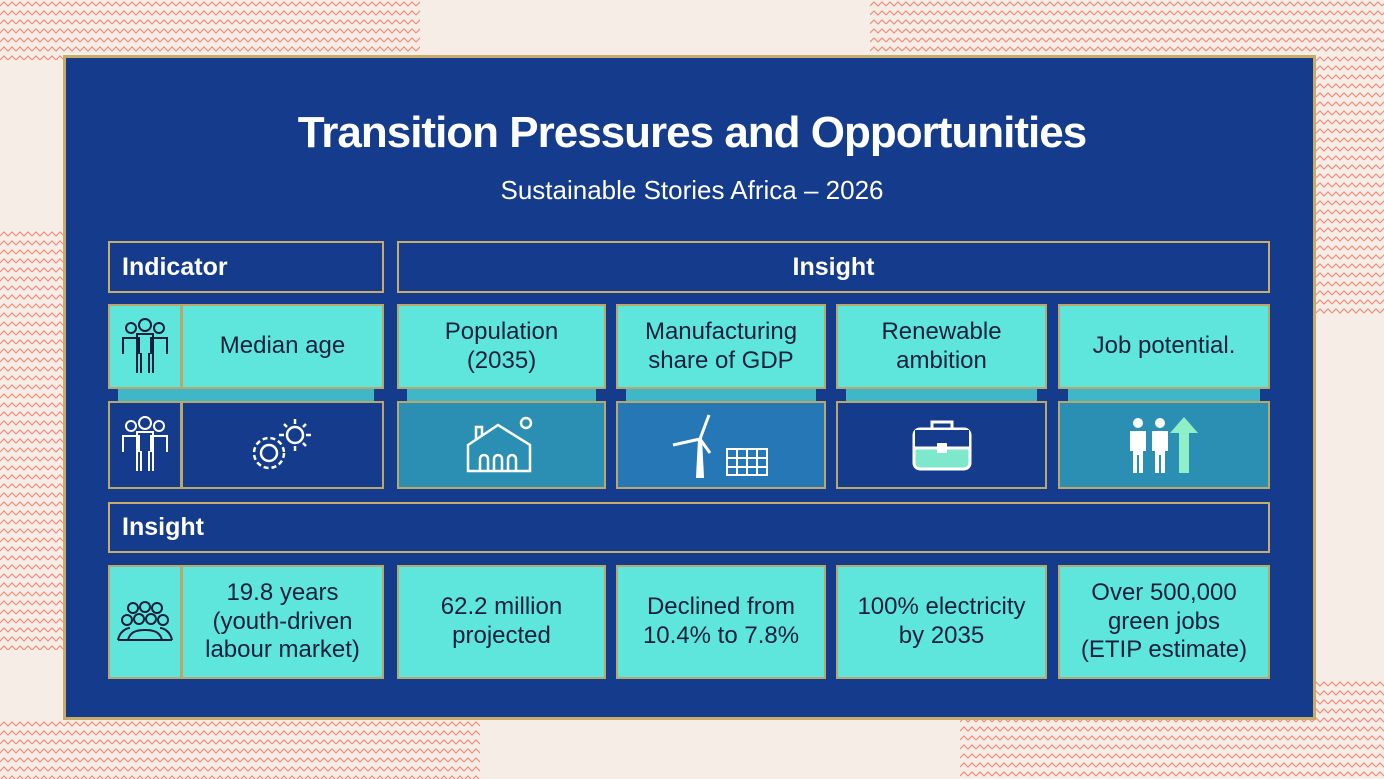  Describe the element at coordinates (692, 190) in the screenshot. I see `page-subtitle: Sustainable Stories Africa – 2026` at that location.